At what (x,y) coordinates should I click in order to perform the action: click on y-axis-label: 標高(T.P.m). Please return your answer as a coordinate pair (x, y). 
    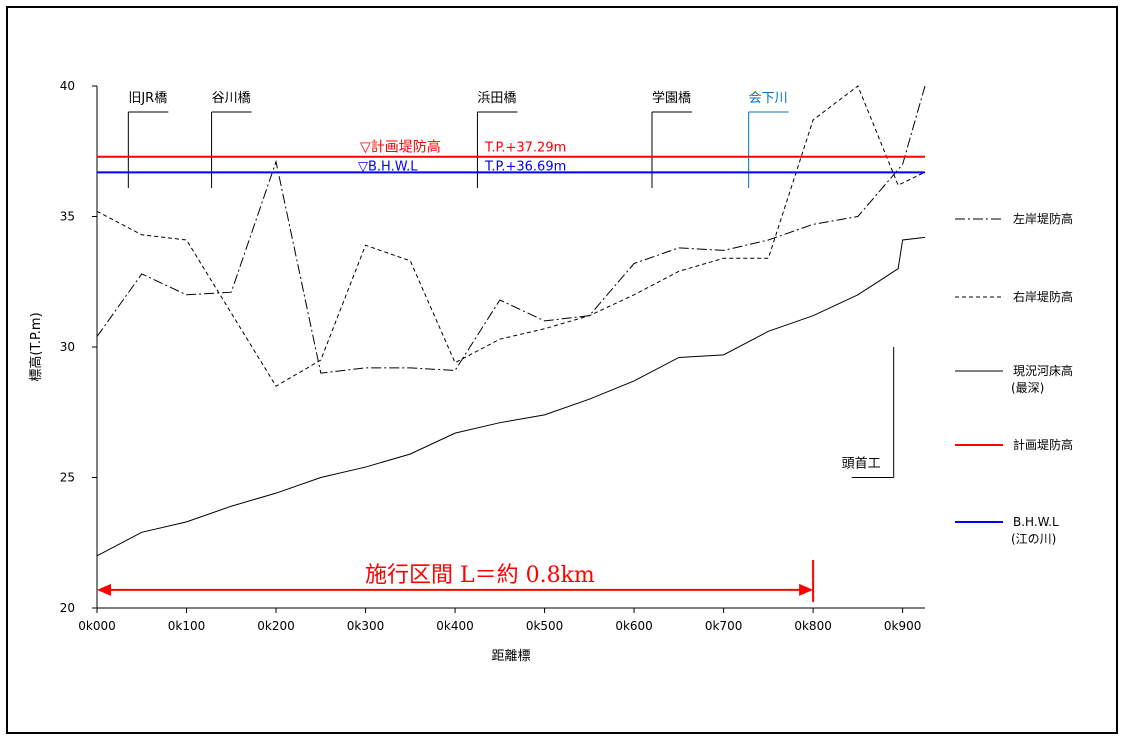
    Looking at the image, I should click on (36, 346).